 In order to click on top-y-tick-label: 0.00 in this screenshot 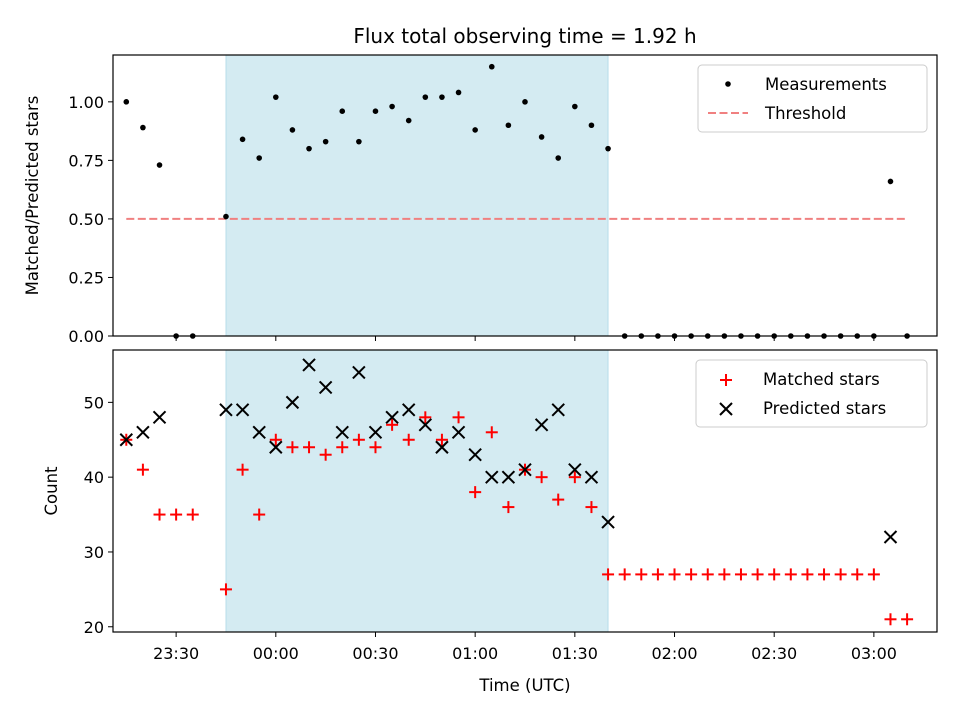, I will do `click(86, 336)`.